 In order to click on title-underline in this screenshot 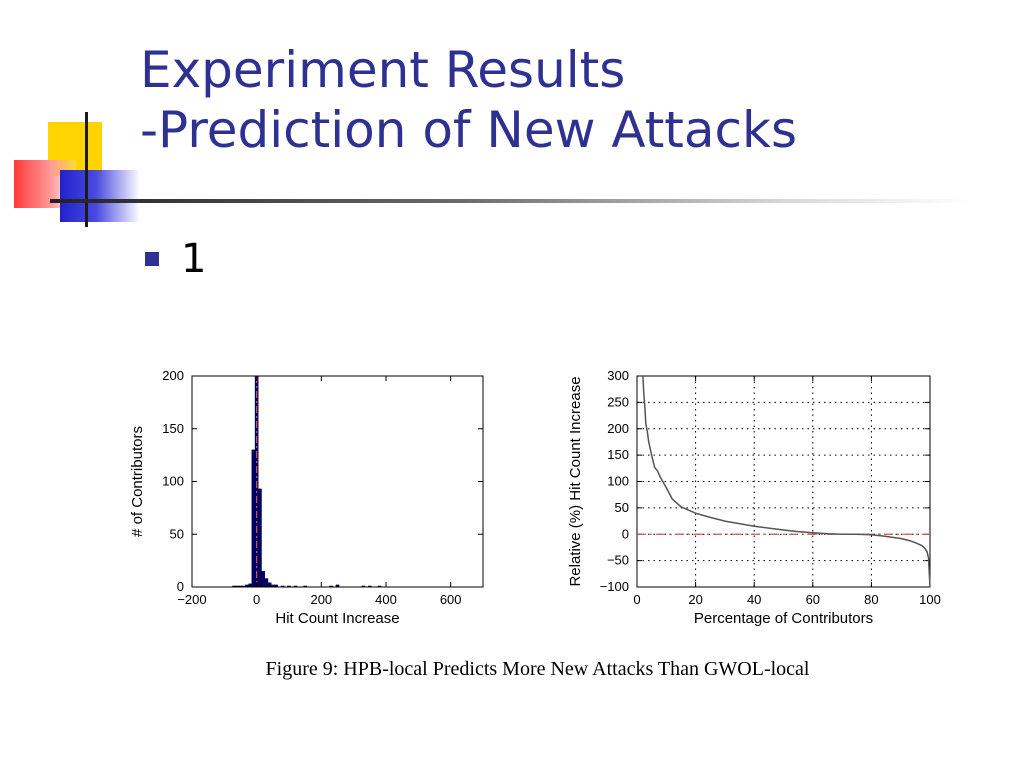, I will do `click(510, 201)`.